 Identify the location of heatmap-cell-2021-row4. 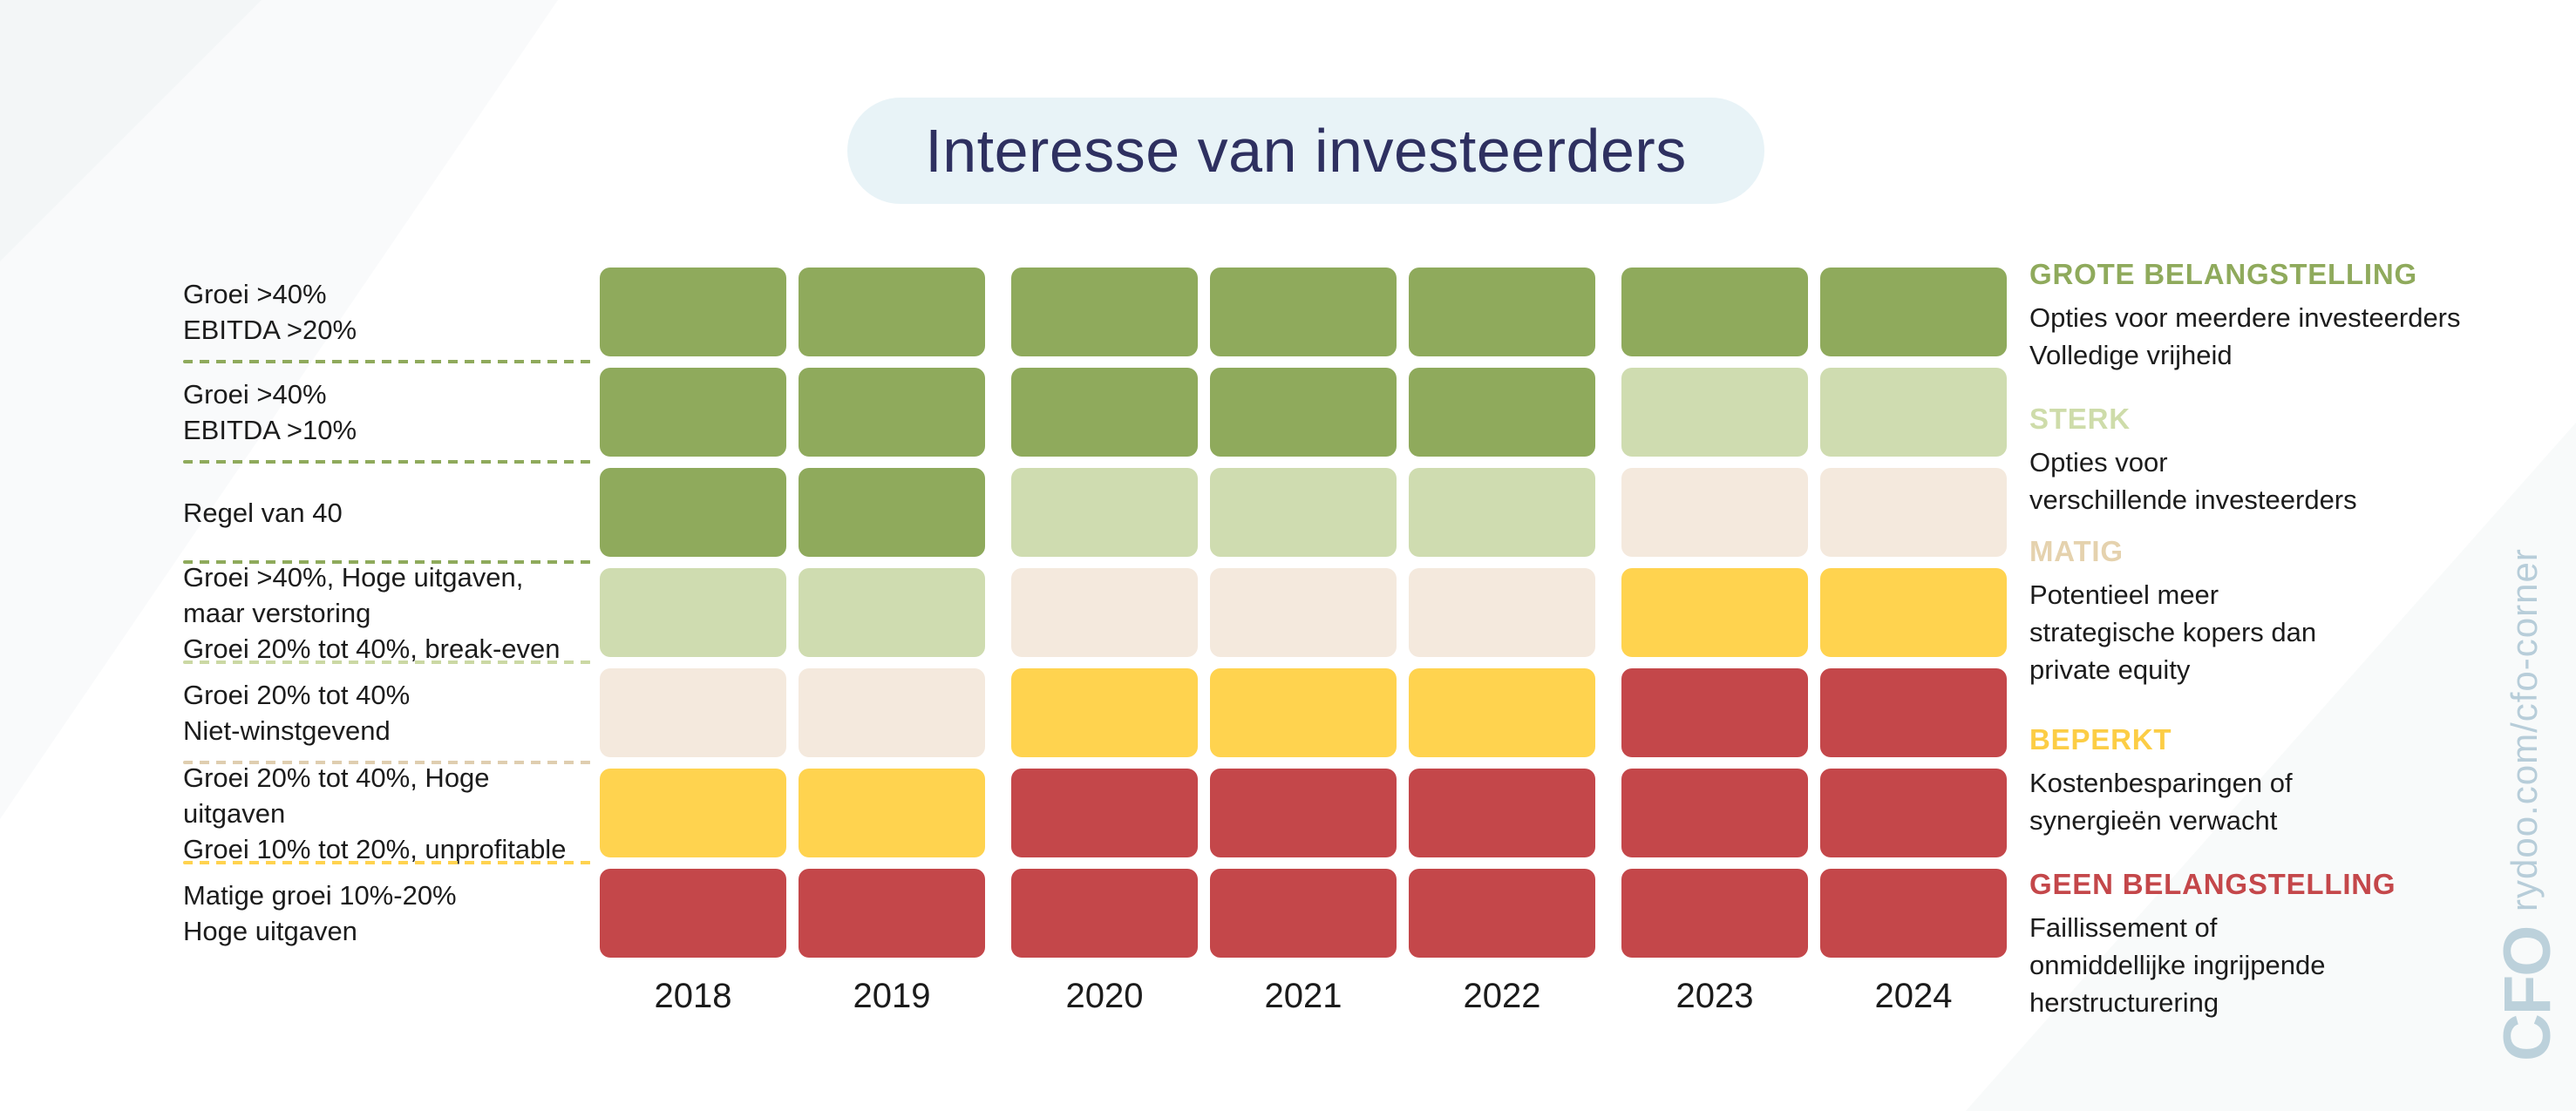
(1303, 612).